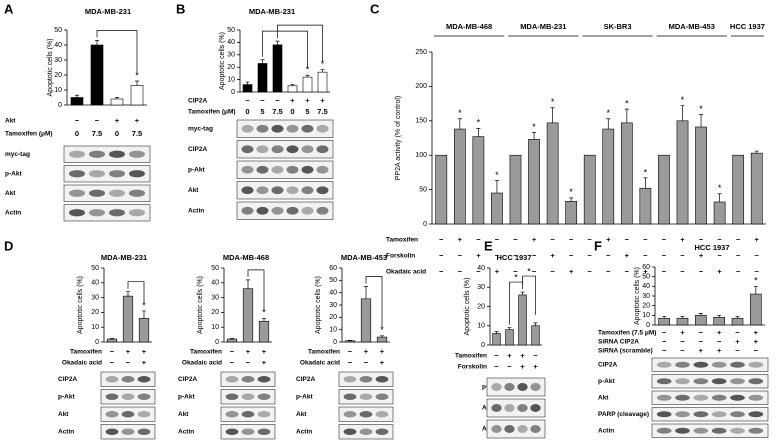 The image size is (778, 442). What do you see at coordinates (246, 257) in the screenshot?
I see `chart-title: MDA-MB-468` at bounding box center [246, 257].